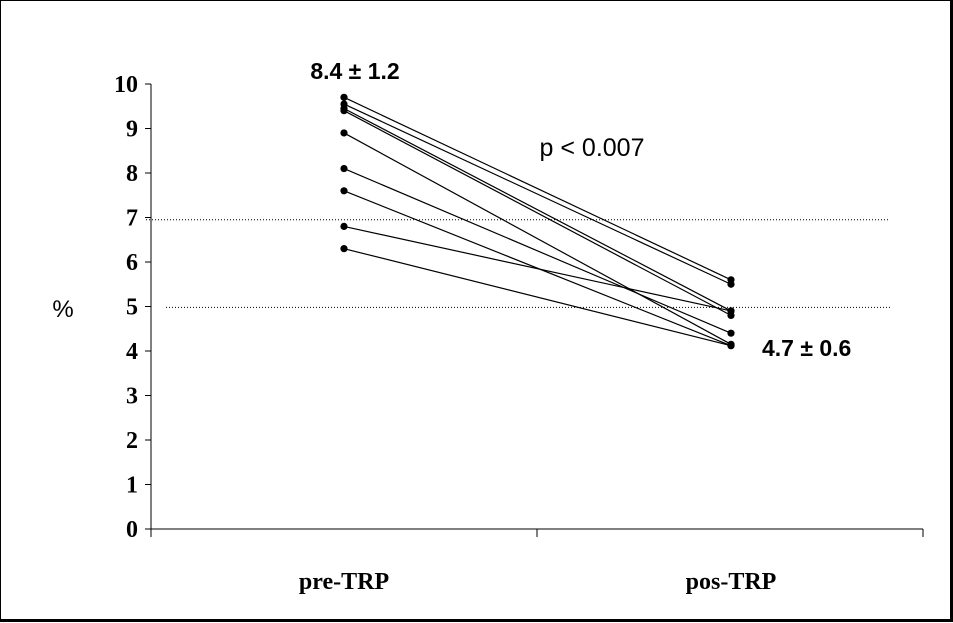  I want to click on y-tick-label: 10, so click(126, 85).